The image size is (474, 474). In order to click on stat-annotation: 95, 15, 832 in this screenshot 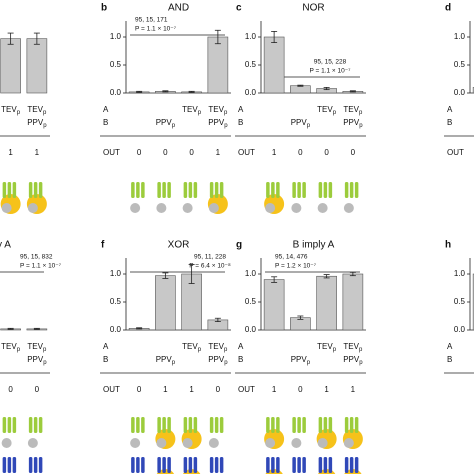, I will do `click(36, 257)`.